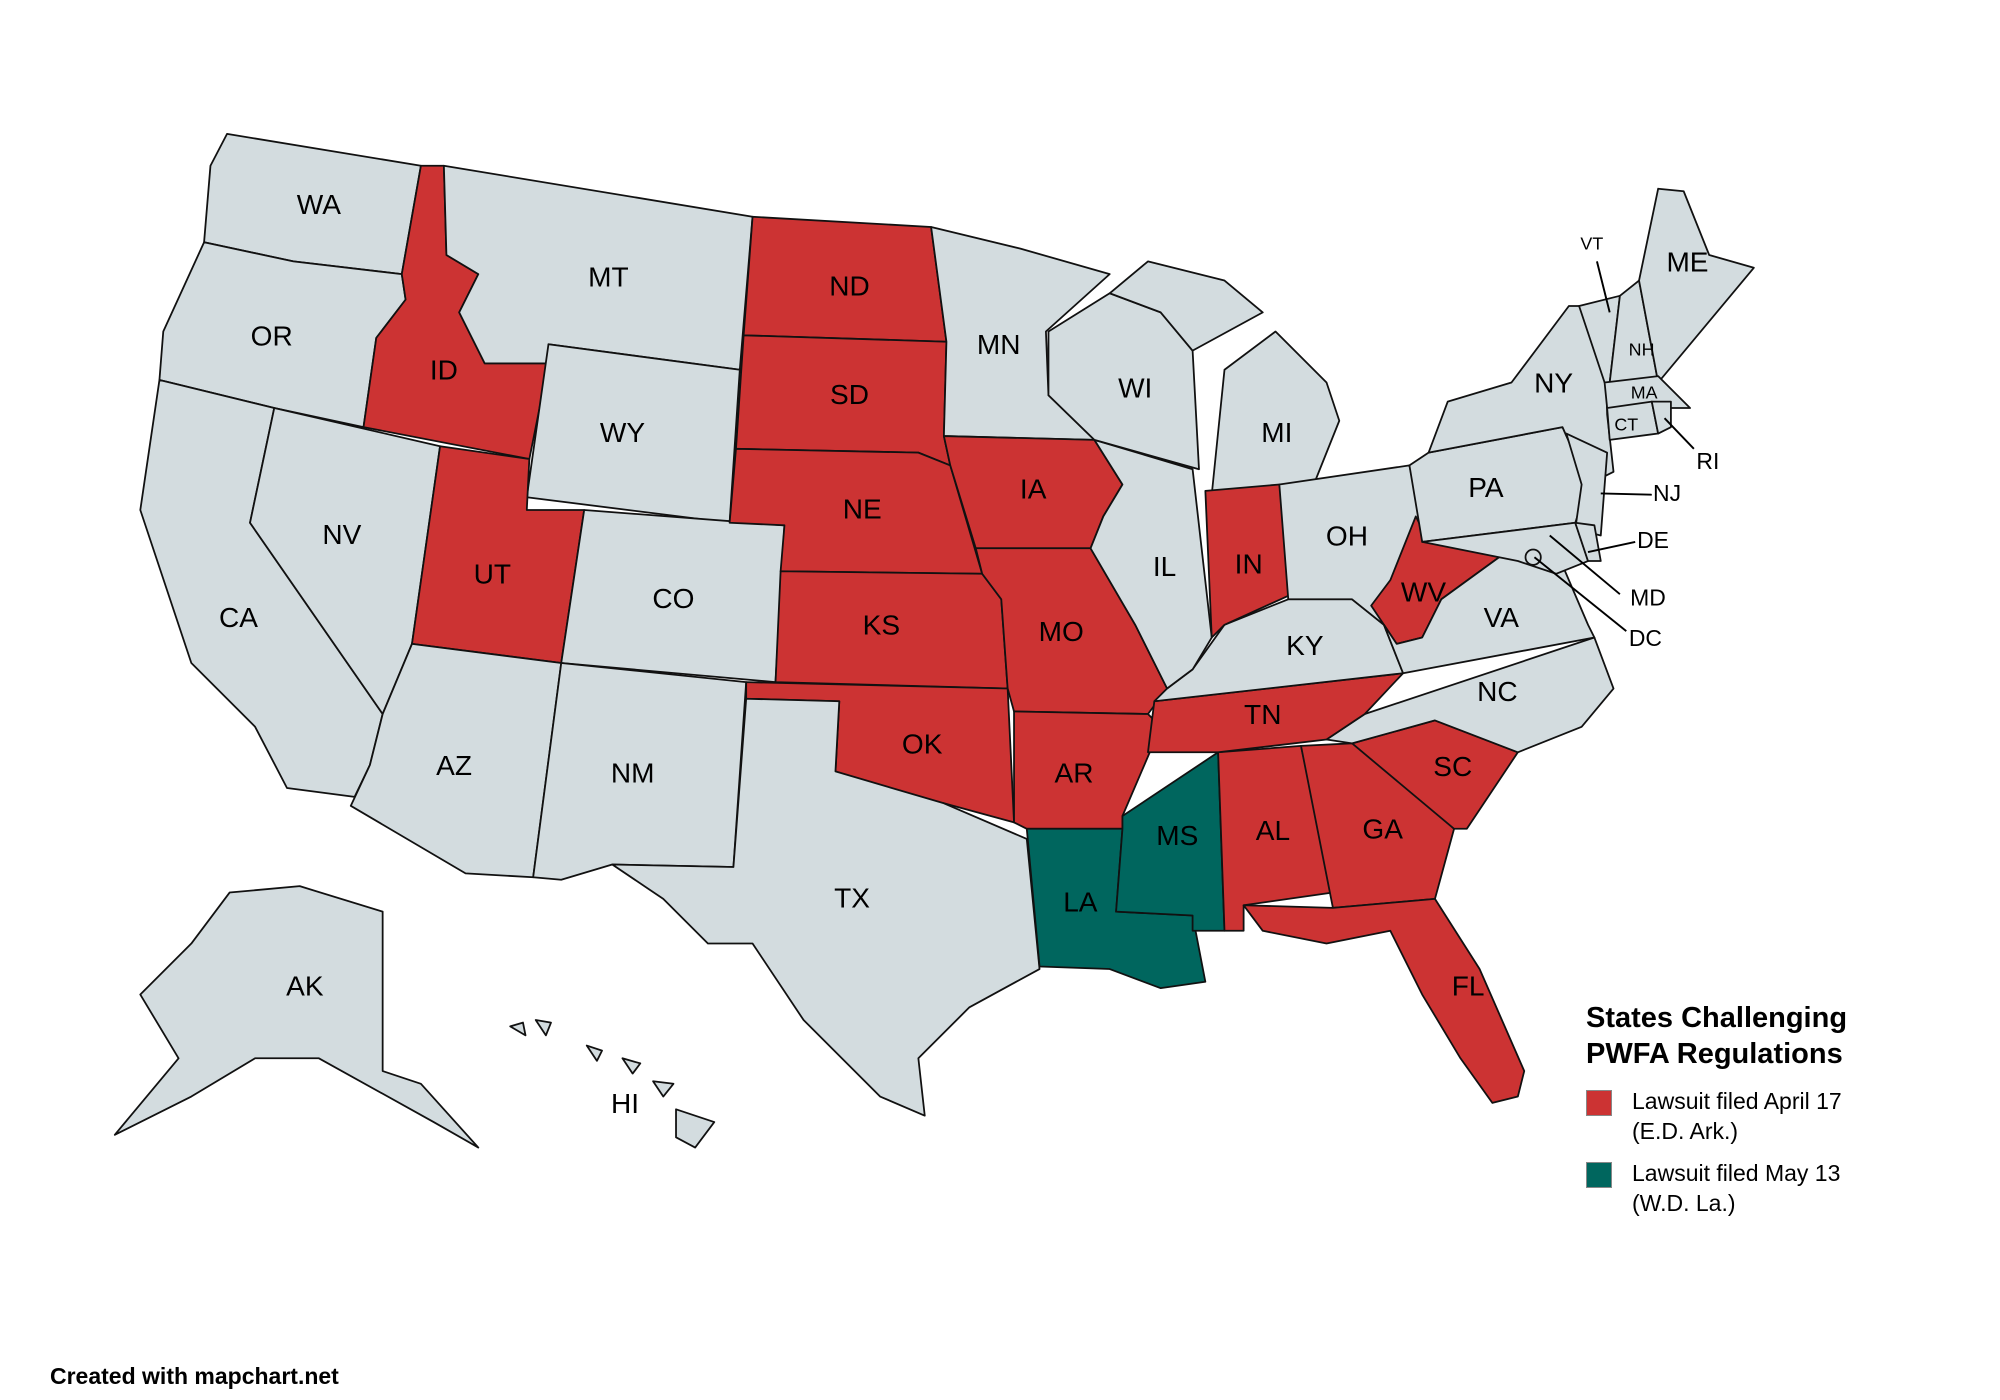 The height and width of the screenshot is (1400, 2000). I want to click on state-label-sc: SC, so click(1452, 766).